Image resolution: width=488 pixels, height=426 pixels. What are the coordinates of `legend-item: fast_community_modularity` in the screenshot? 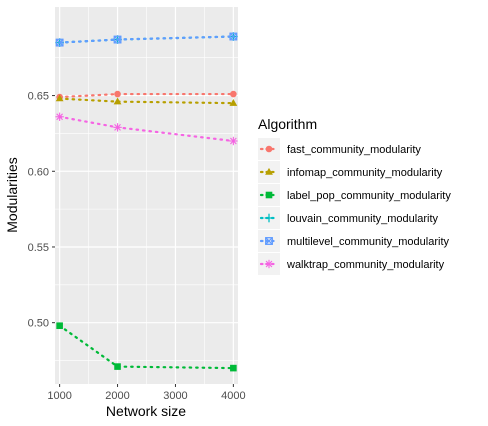 It's located at (339, 149).